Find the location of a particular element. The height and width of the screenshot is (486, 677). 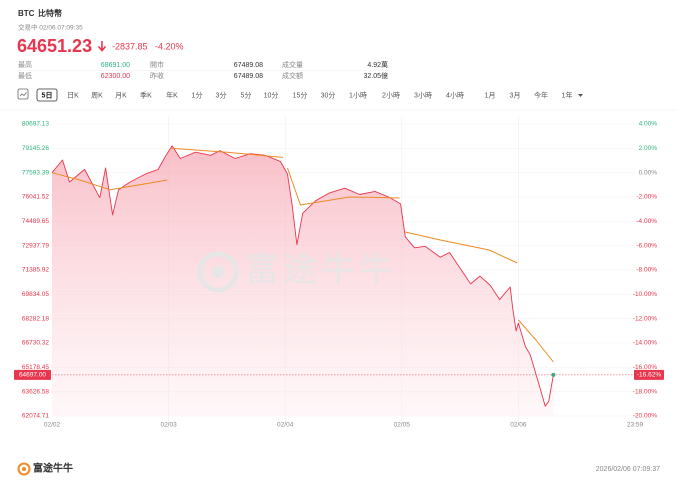

toolbar-item: 15分 is located at coordinates (300, 94).